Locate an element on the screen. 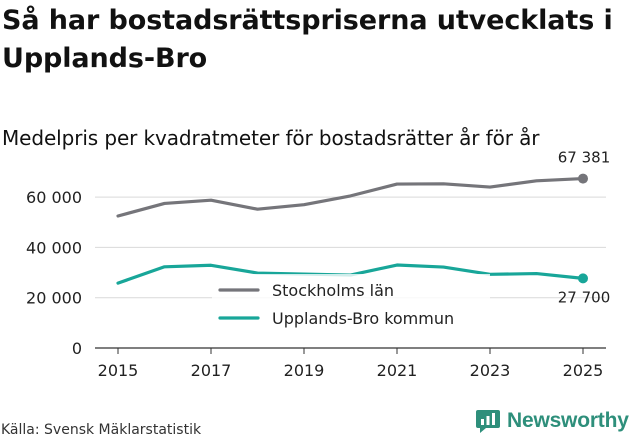  x-tick-label: 2021 is located at coordinates (397, 370).